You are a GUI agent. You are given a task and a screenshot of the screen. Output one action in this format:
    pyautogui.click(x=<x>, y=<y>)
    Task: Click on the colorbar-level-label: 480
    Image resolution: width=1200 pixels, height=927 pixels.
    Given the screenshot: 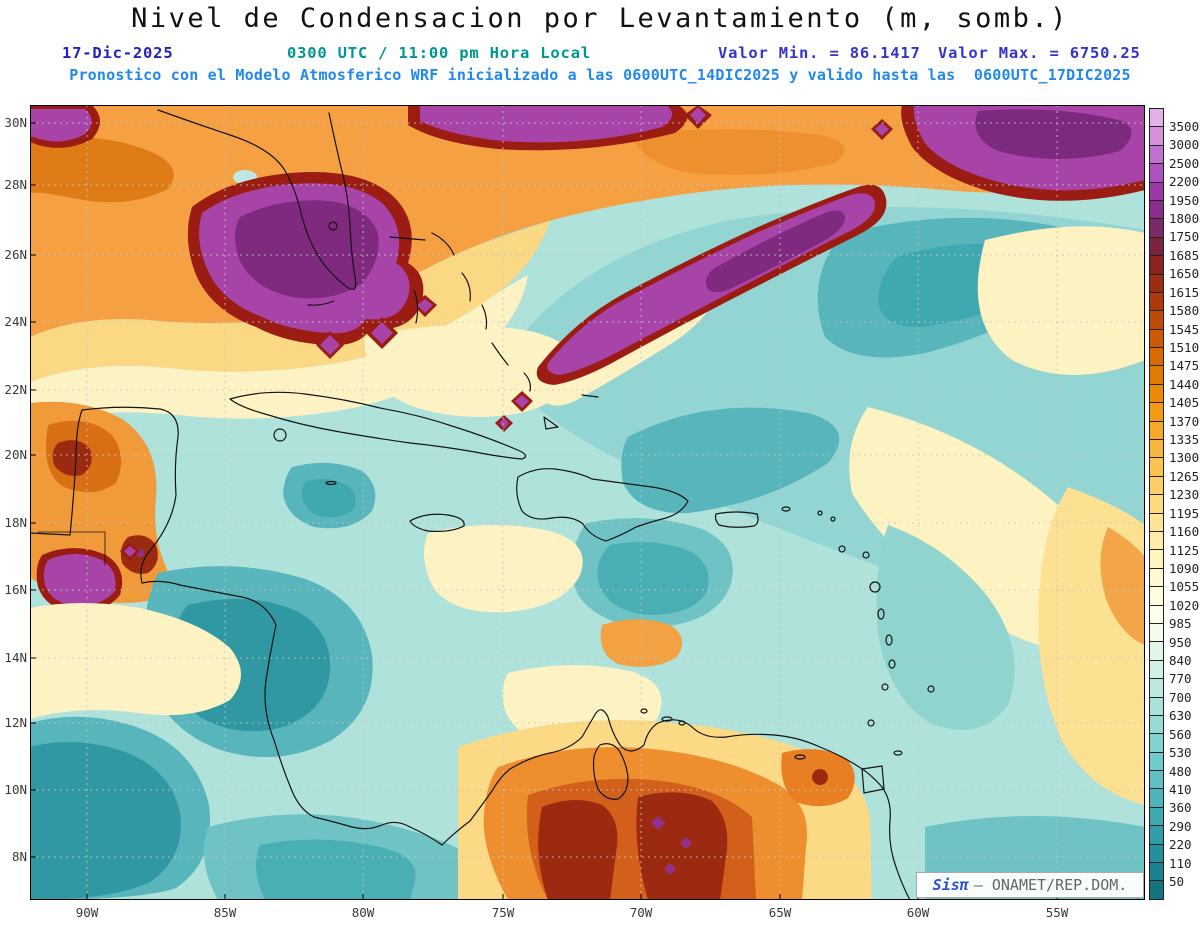 What is the action you would take?
    pyautogui.click(x=1180, y=771)
    